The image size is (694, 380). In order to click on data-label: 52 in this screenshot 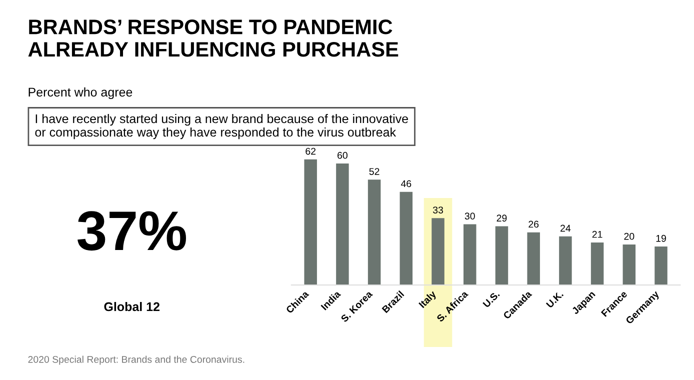, I will do `click(374, 171)`.